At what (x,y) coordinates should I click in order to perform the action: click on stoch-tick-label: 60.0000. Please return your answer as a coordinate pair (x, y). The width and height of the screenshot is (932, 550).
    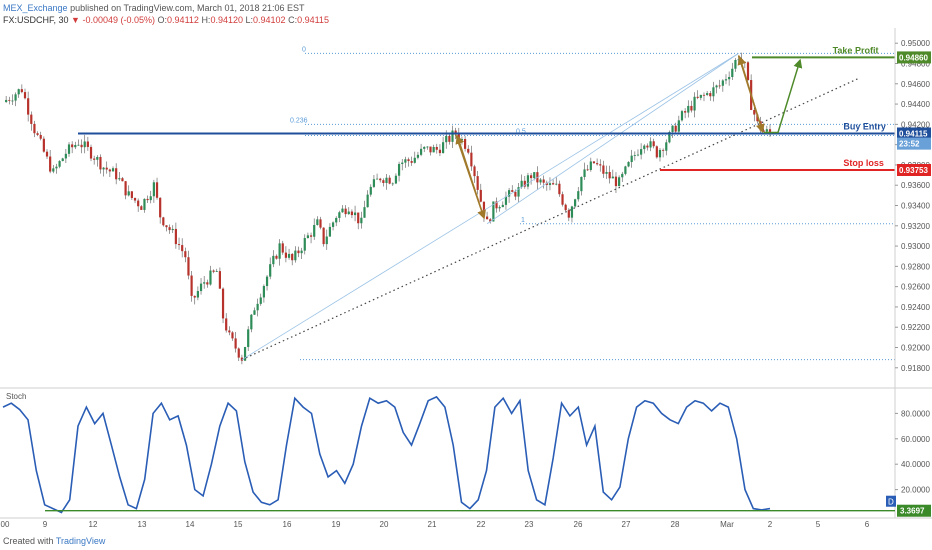
    Looking at the image, I should click on (915, 439).